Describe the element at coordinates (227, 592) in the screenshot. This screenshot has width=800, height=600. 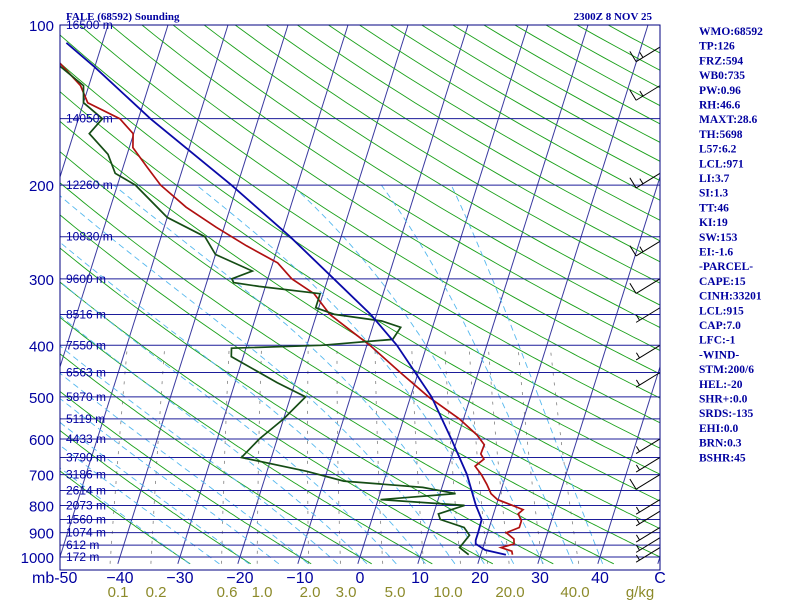
I see `mixing-ratio-label: 0.6` at that location.